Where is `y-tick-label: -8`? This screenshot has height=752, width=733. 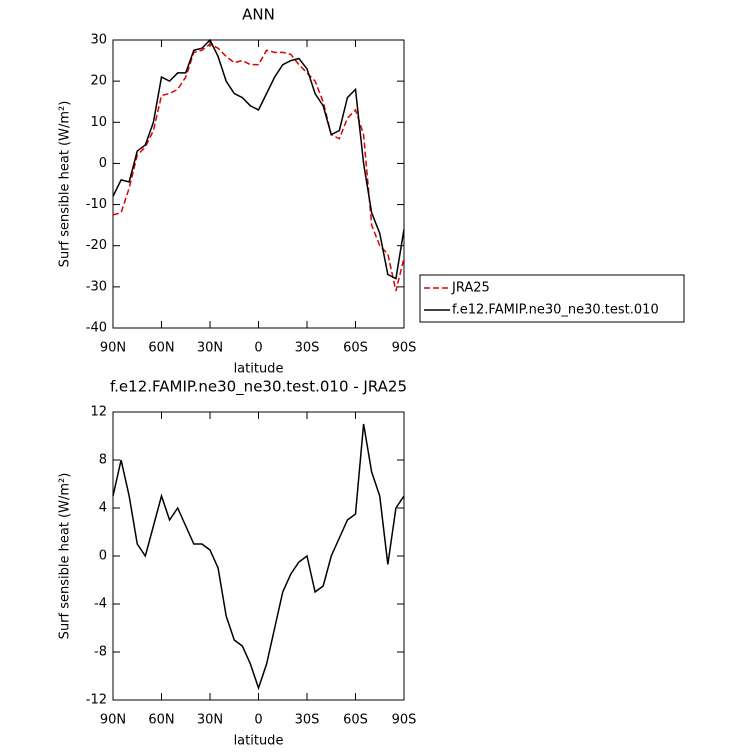
y-tick-label: -8 is located at coordinates (100, 652).